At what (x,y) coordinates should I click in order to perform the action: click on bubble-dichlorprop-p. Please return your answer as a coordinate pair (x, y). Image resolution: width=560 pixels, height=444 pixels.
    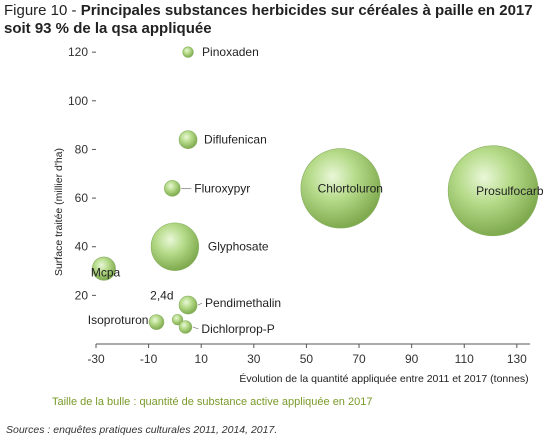
    Looking at the image, I should click on (185, 327).